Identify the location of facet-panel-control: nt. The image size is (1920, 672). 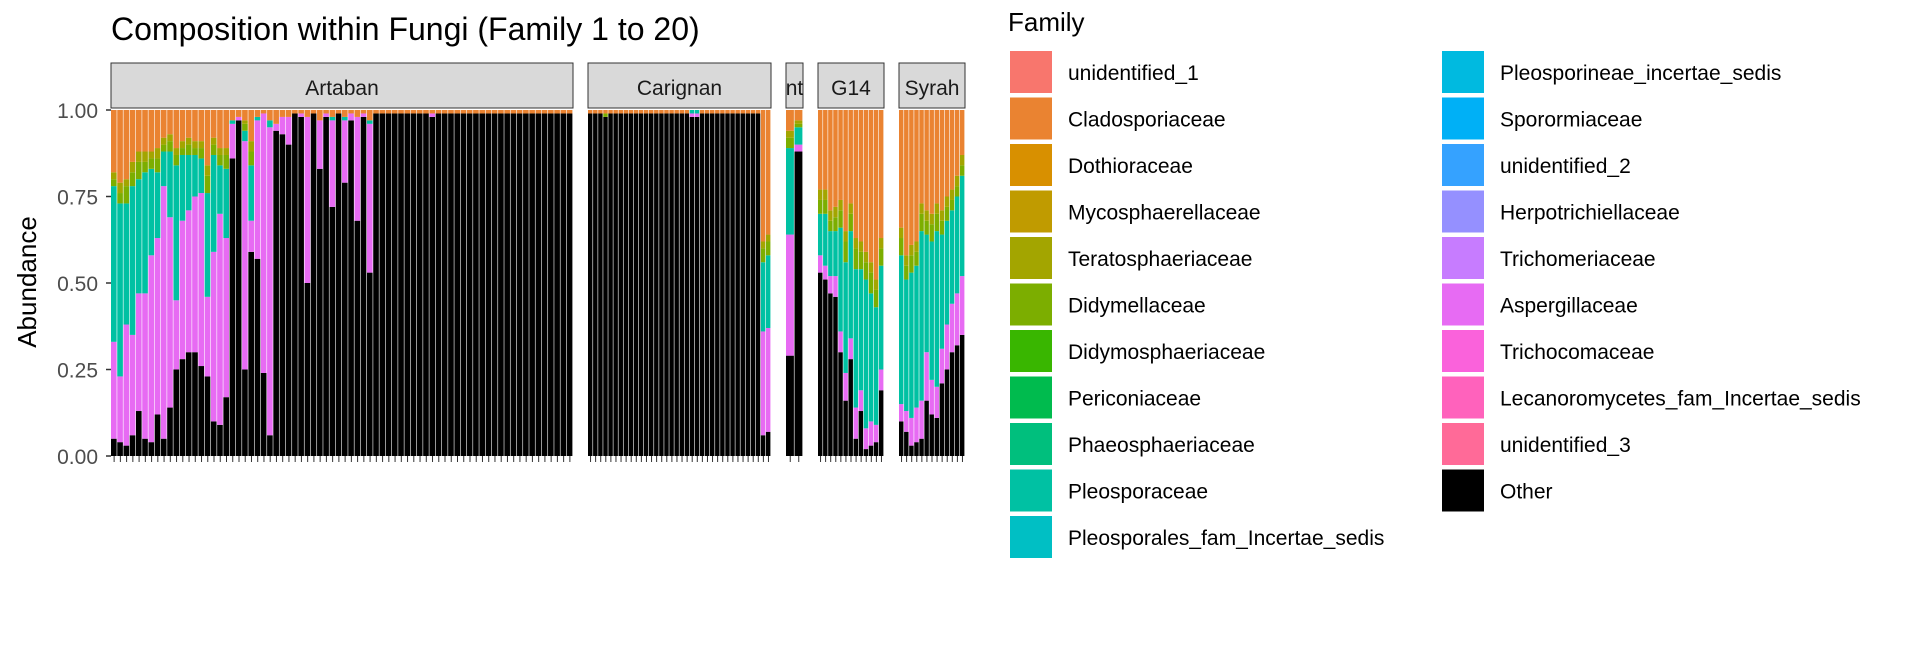
(794, 262).